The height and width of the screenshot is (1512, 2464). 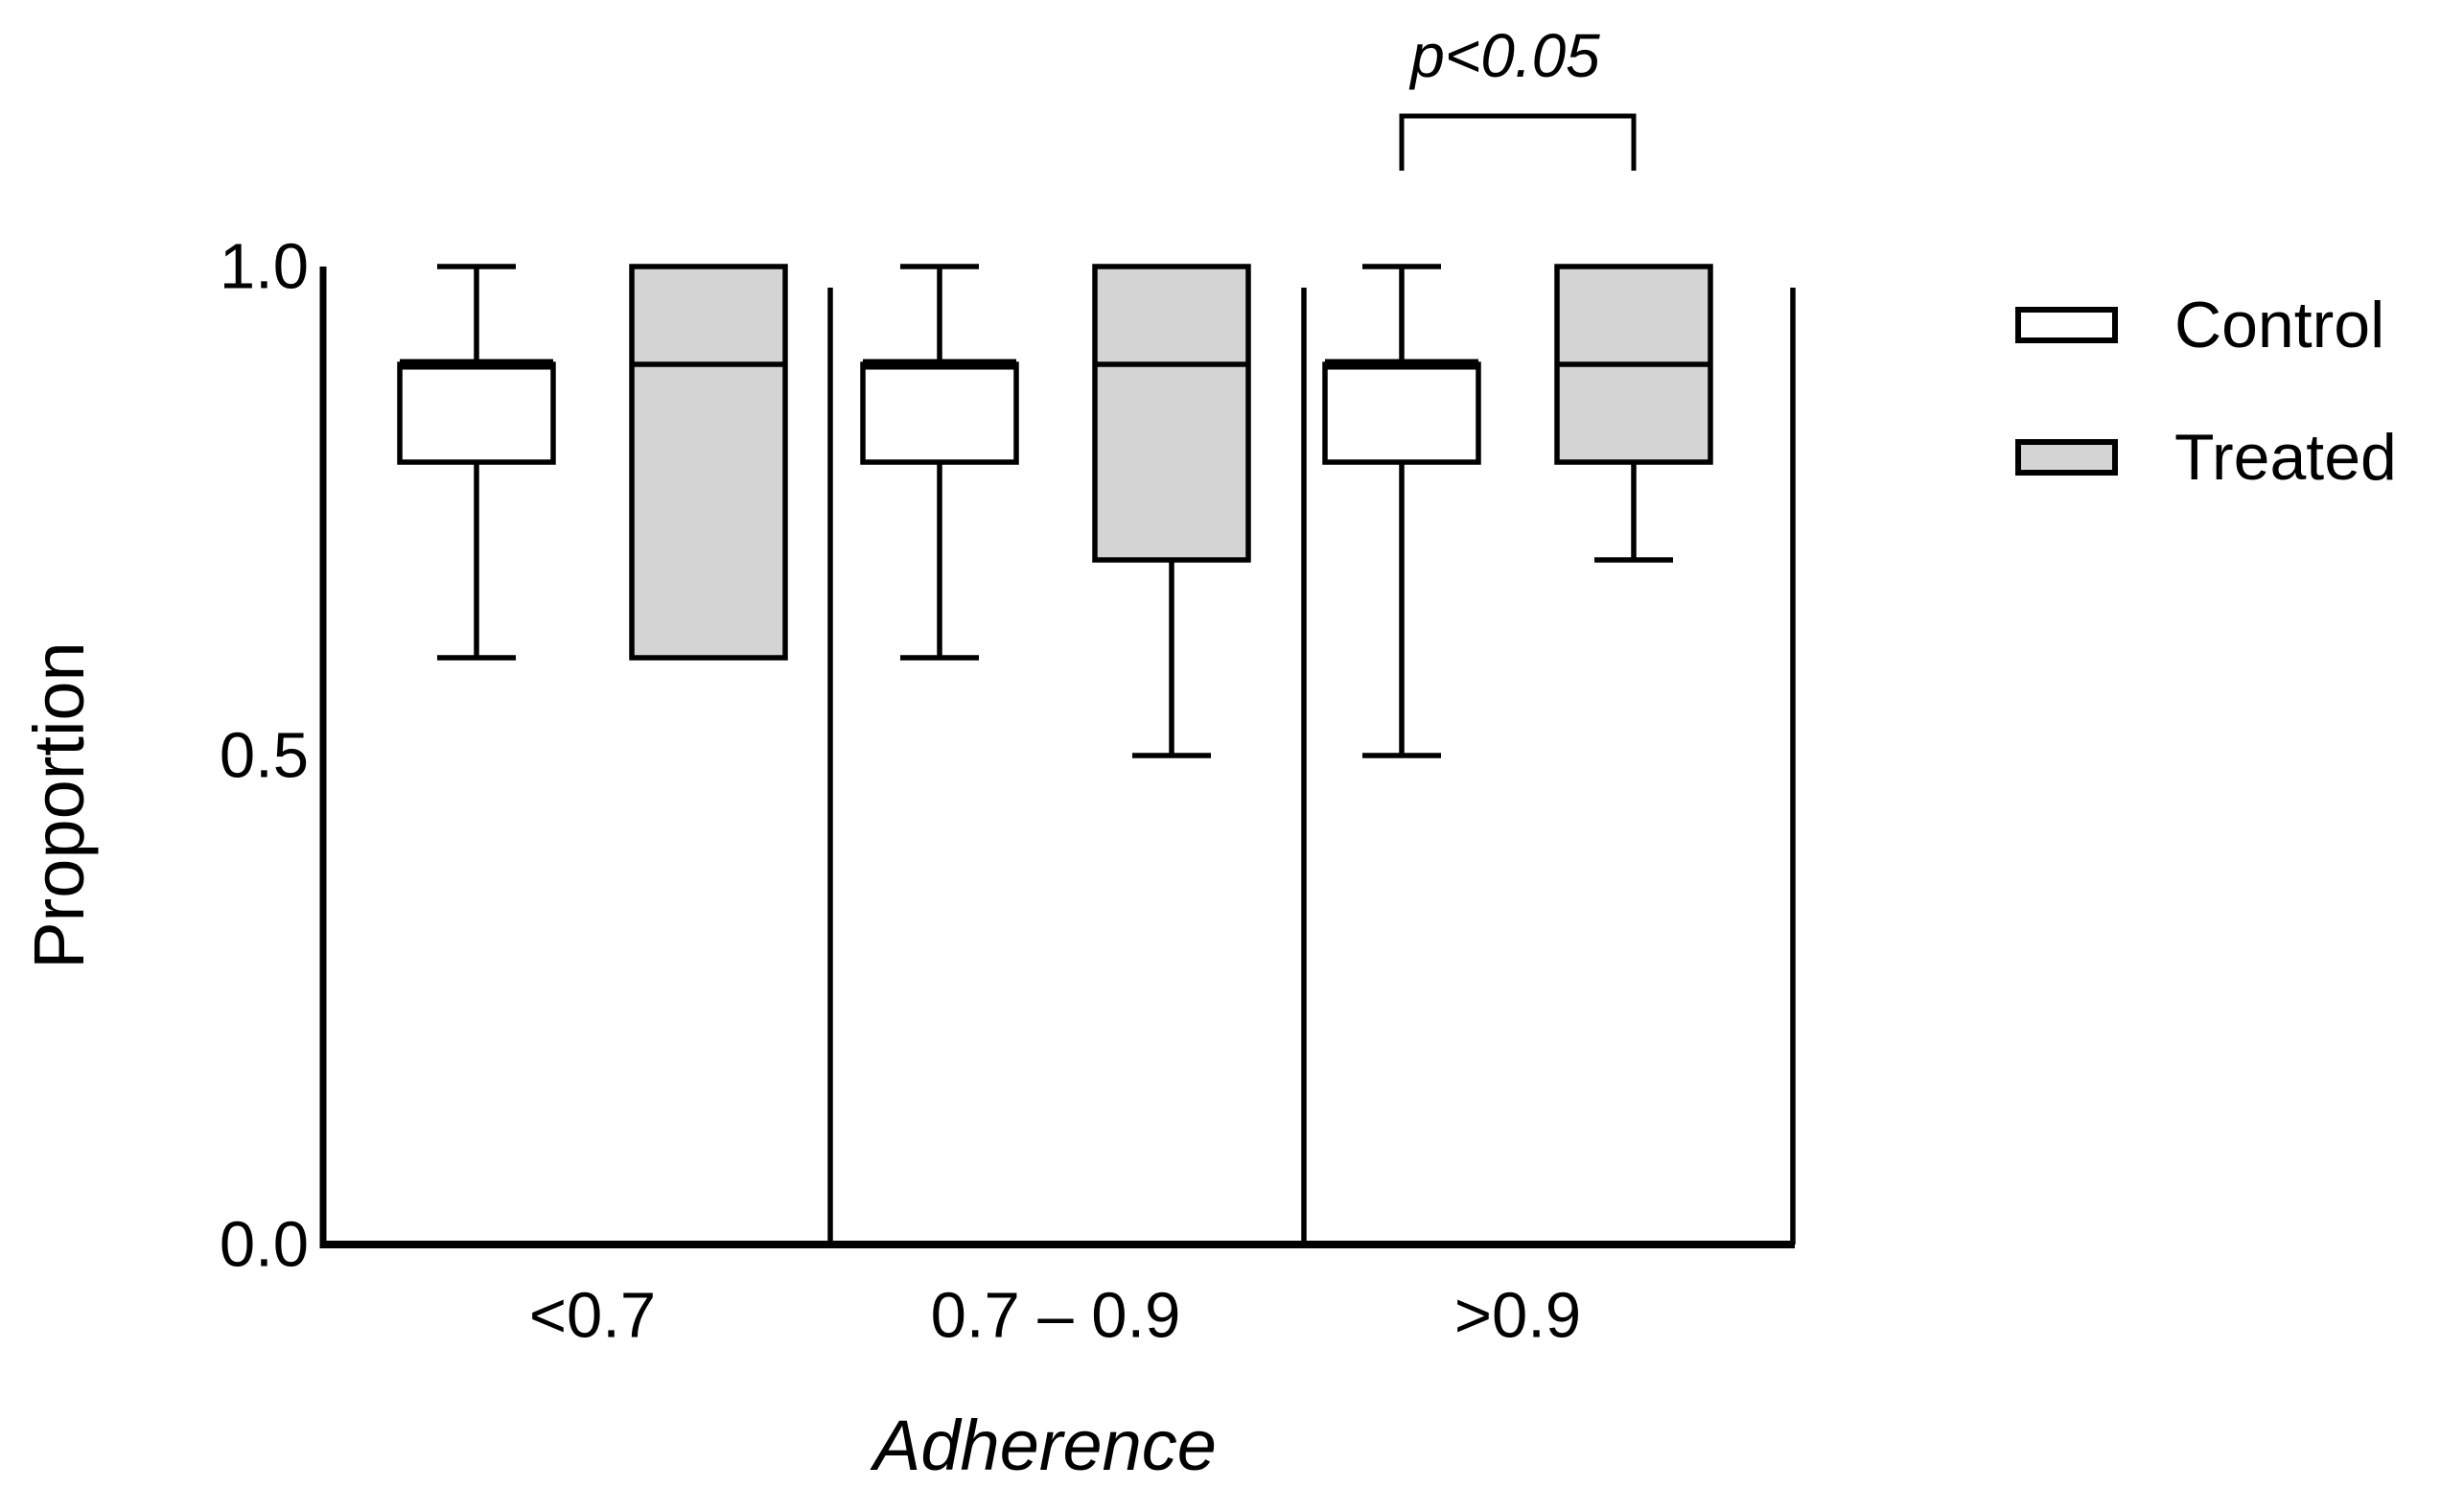 What do you see at coordinates (592, 1315) in the screenshot?
I see `x-category-label: <0.7` at bounding box center [592, 1315].